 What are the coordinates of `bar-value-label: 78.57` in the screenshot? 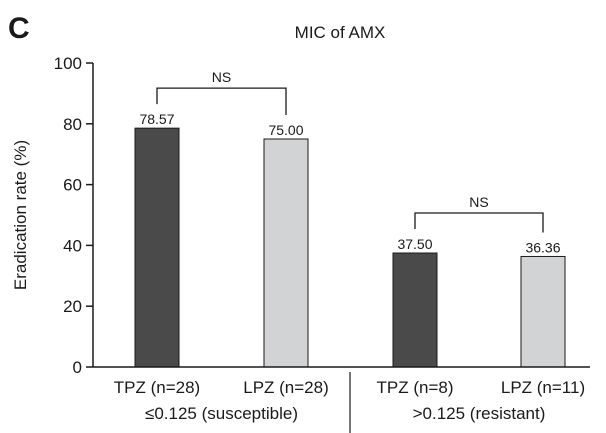 It's located at (156, 119).